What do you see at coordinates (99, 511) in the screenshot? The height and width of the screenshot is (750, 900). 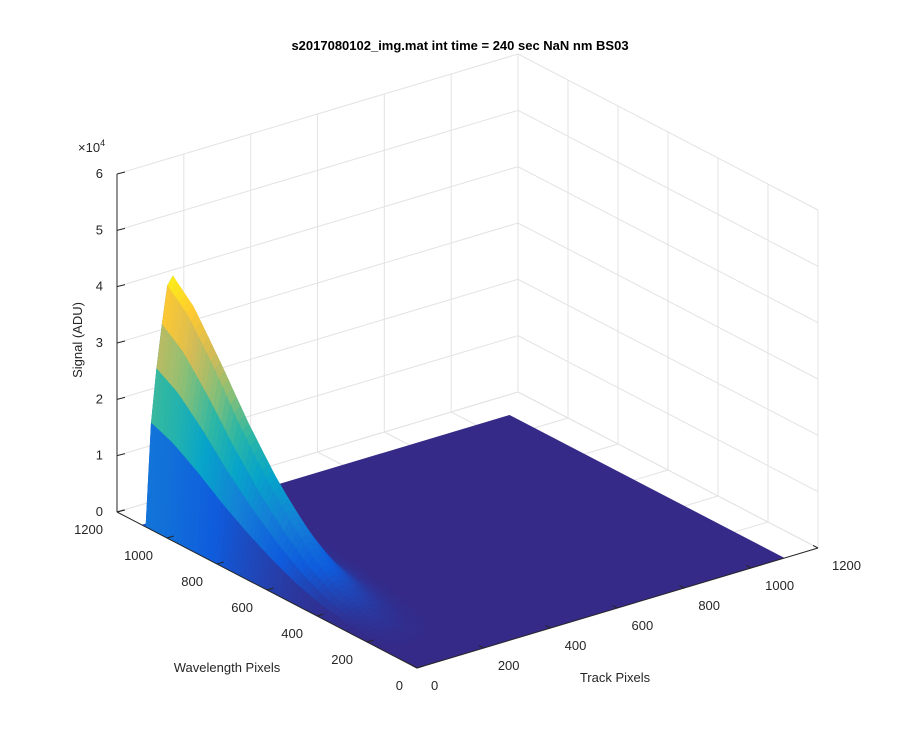 I see `z-tick-label: 0` at bounding box center [99, 511].